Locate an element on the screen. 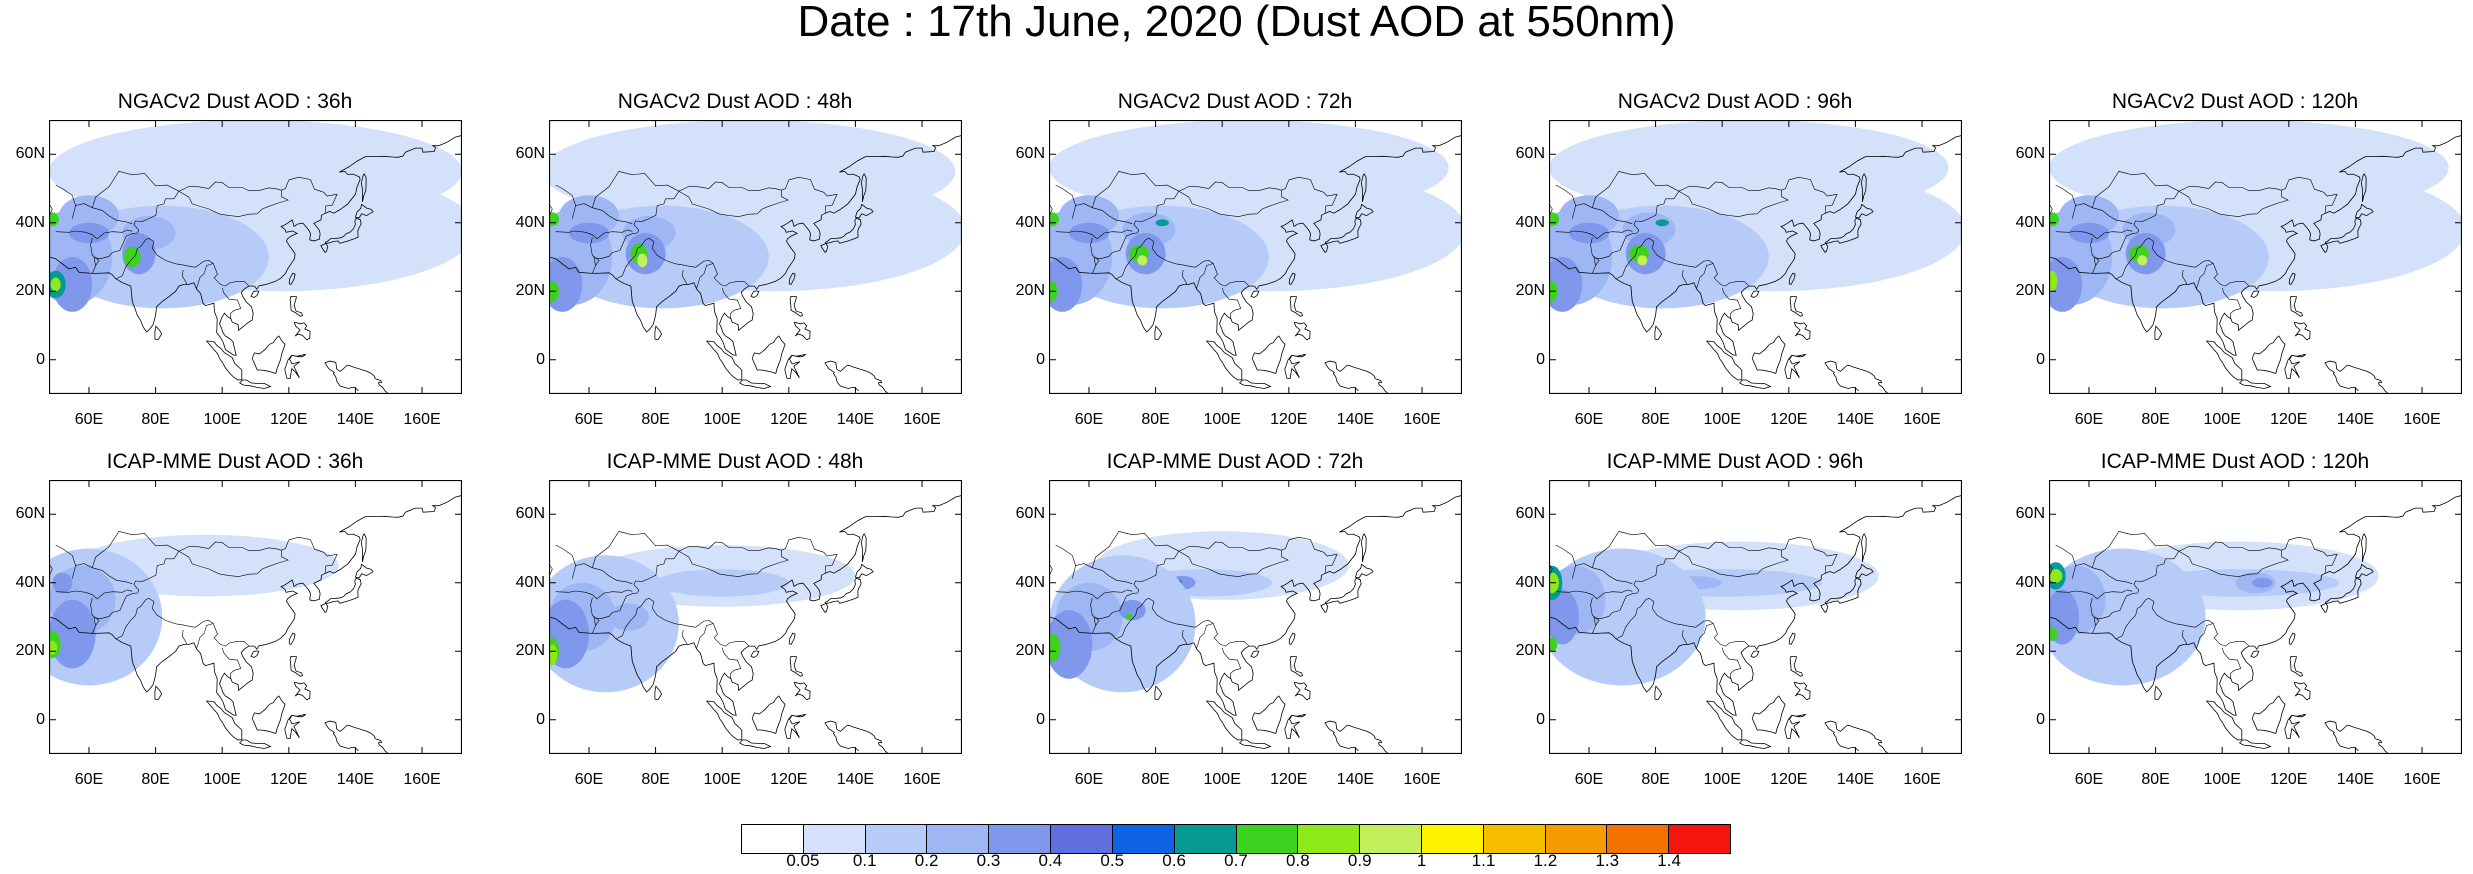 The width and height of the screenshot is (2473, 874). y-tick-label: 0 is located at coordinates (2040, 359).